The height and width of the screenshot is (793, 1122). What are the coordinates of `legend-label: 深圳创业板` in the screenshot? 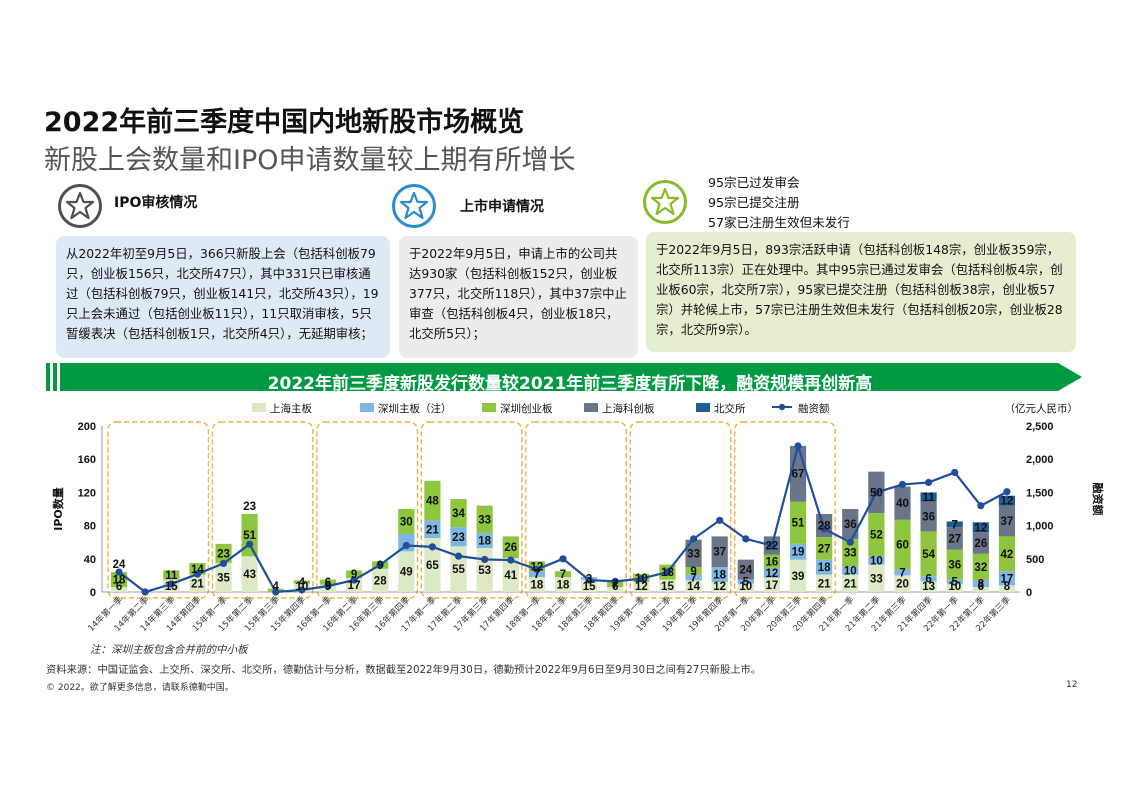 It's located at (526, 408).